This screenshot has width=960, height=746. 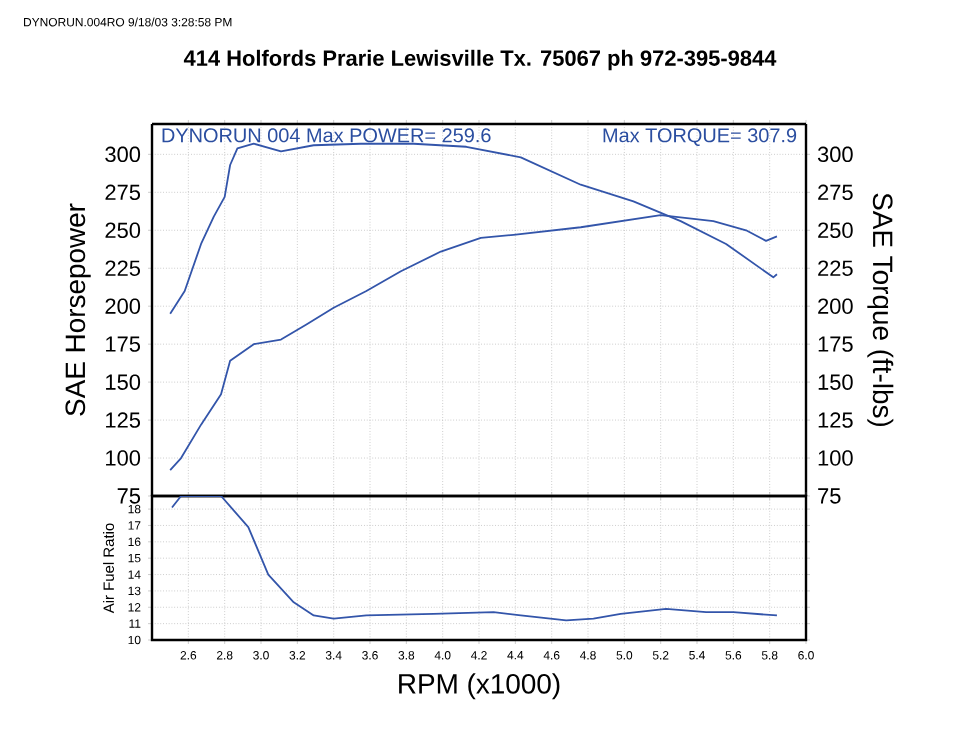 I want to click on y-tick-label: 275, so click(x=123, y=192).